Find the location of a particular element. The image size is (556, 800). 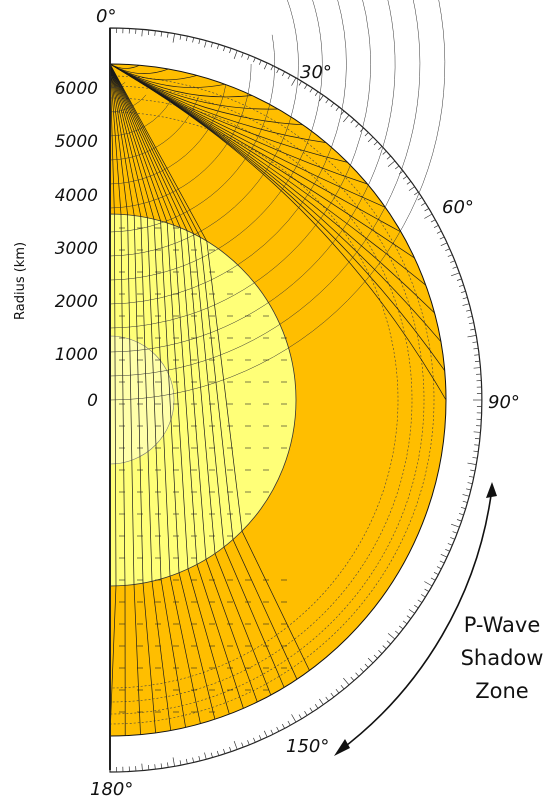

angle-label-0: 0° is located at coordinates (106, 16).